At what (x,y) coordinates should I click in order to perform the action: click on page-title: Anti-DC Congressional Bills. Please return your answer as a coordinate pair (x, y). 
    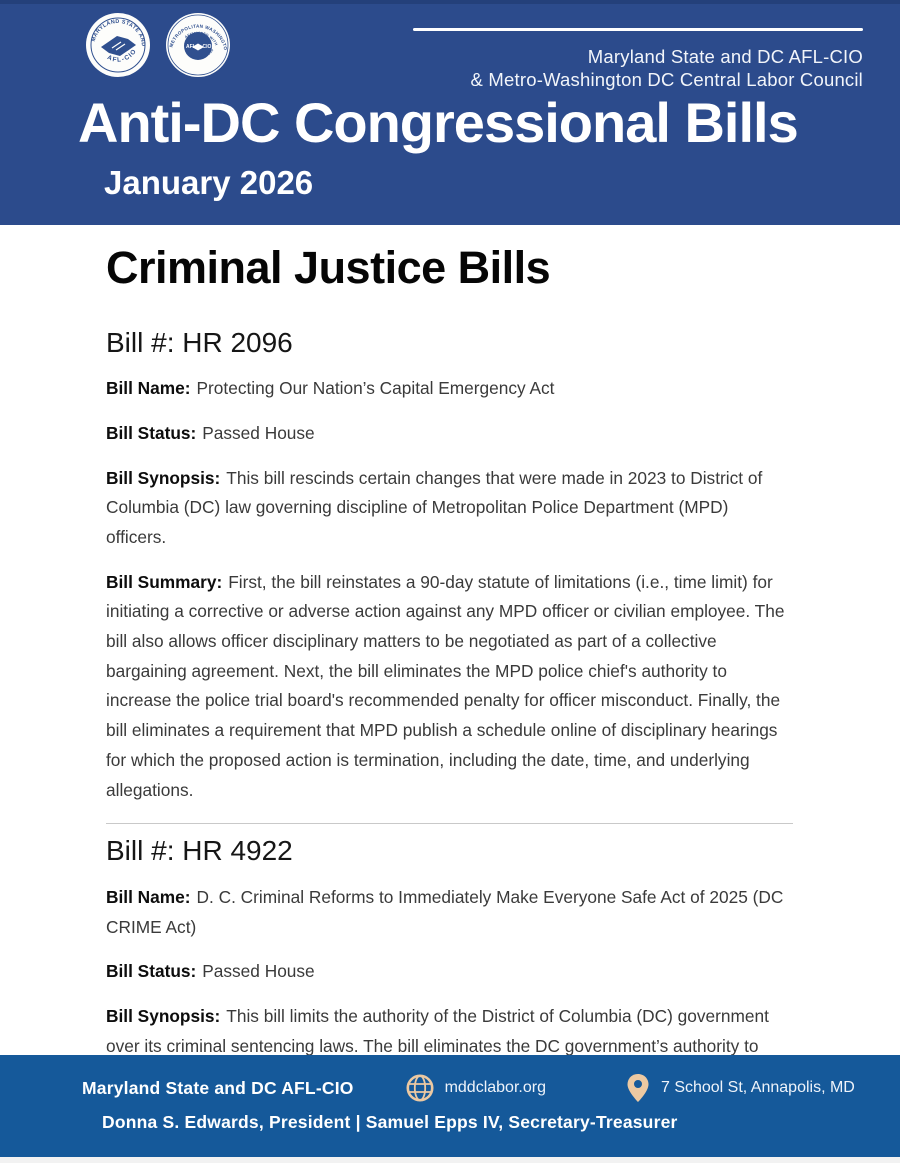
    Looking at the image, I should click on (438, 122).